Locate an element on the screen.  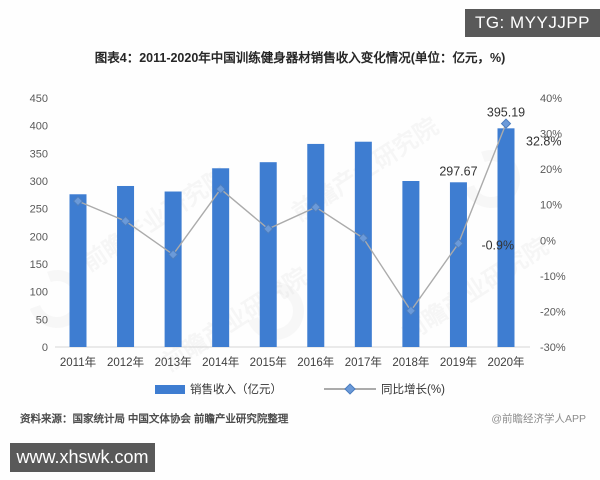
left-axis-tick: 400 is located at coordinates (39, 127).